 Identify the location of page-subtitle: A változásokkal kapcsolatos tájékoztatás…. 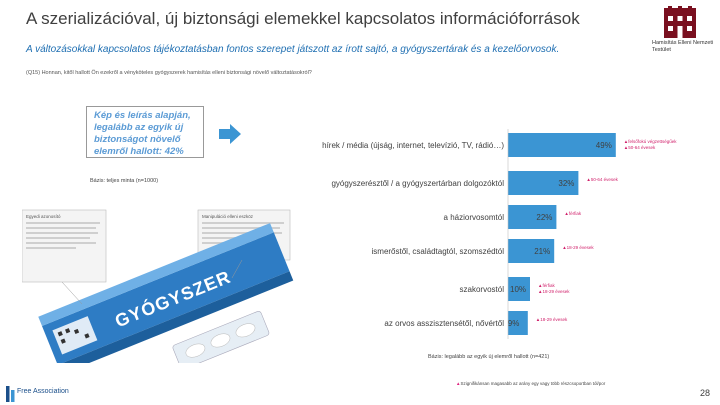
(293, 49).